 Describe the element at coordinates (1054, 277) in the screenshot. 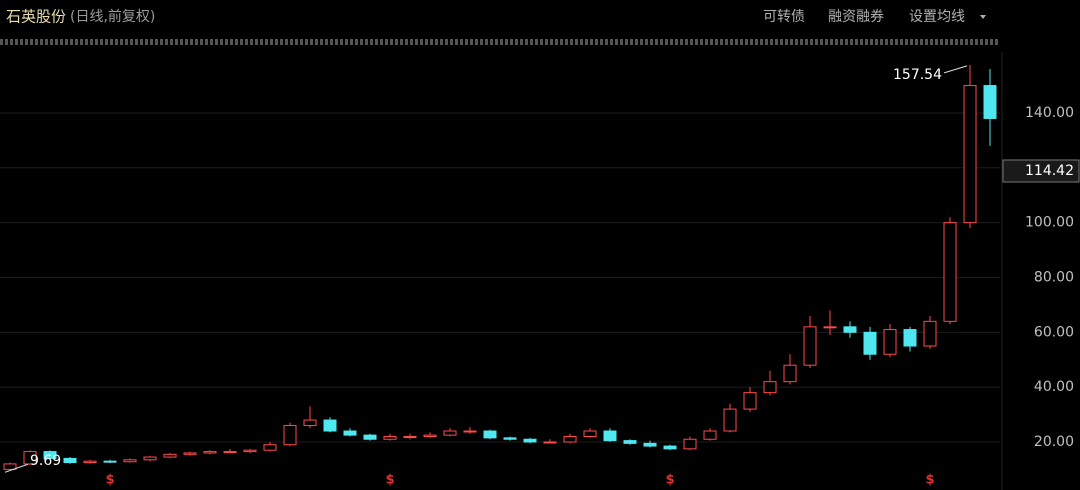

I see `y-tick-label: 80.00` at that location.